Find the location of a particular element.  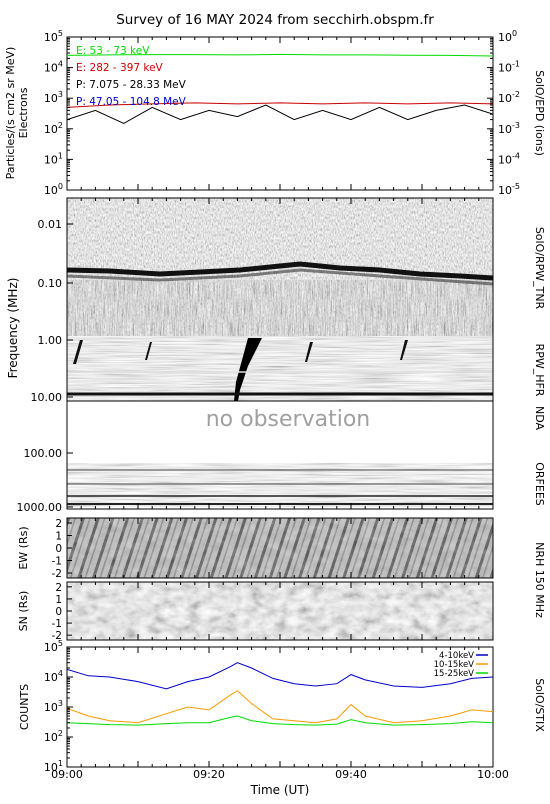

time-tick-label: 09:40 is located at coordinates (351, 774).